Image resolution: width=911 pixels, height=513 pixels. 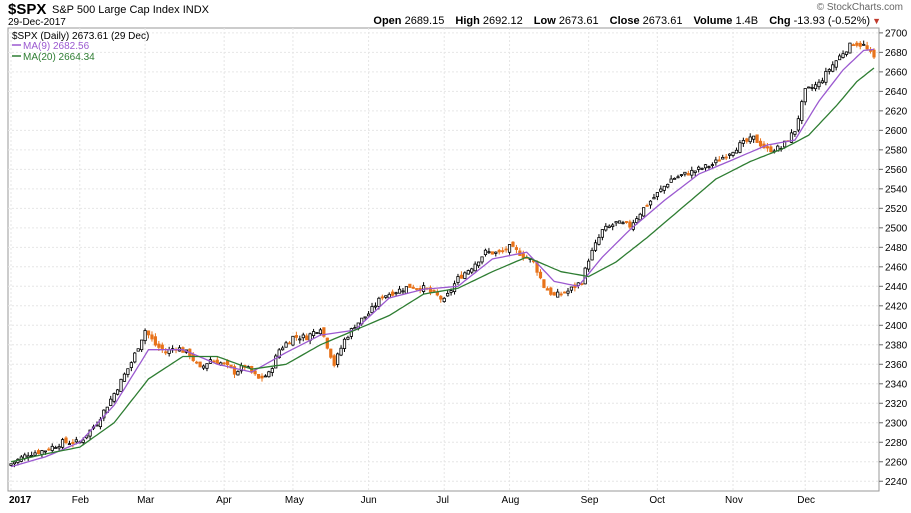 What do you see at coordinates (896, 209) in the screenshot?
I see `y-tick-label: 2520` at bounding box center [896, 209].